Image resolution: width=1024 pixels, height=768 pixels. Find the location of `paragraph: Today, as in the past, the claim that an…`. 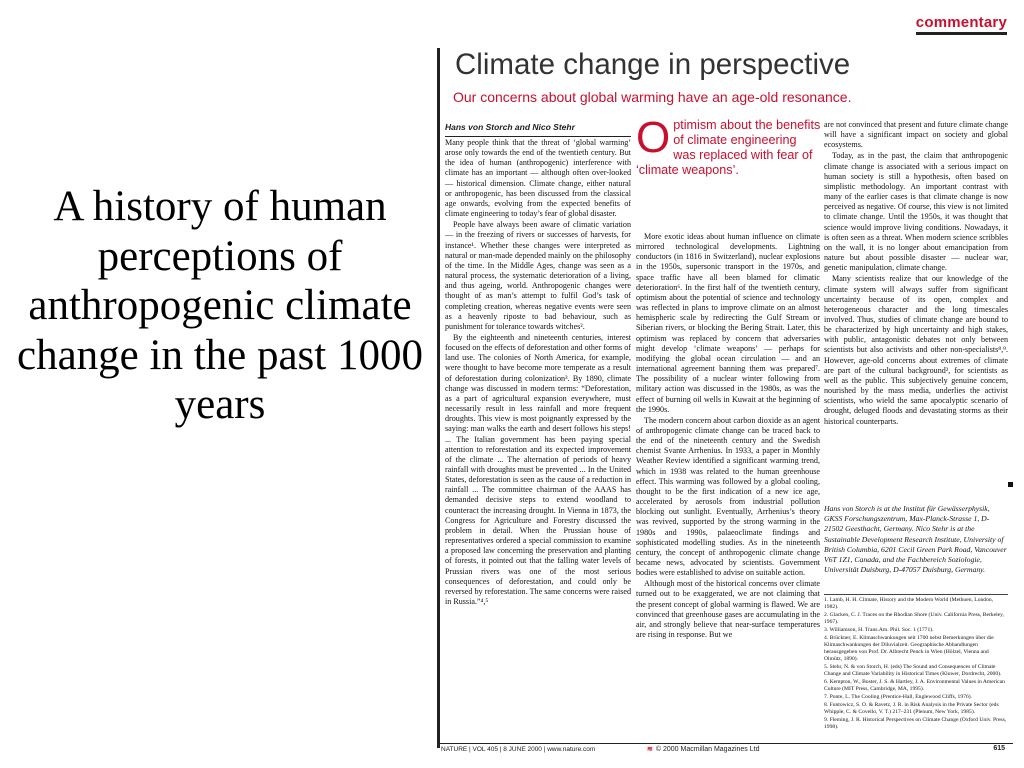

paragraph: Today, as in the past, the claim that an… is located at coordinates (916, 212).